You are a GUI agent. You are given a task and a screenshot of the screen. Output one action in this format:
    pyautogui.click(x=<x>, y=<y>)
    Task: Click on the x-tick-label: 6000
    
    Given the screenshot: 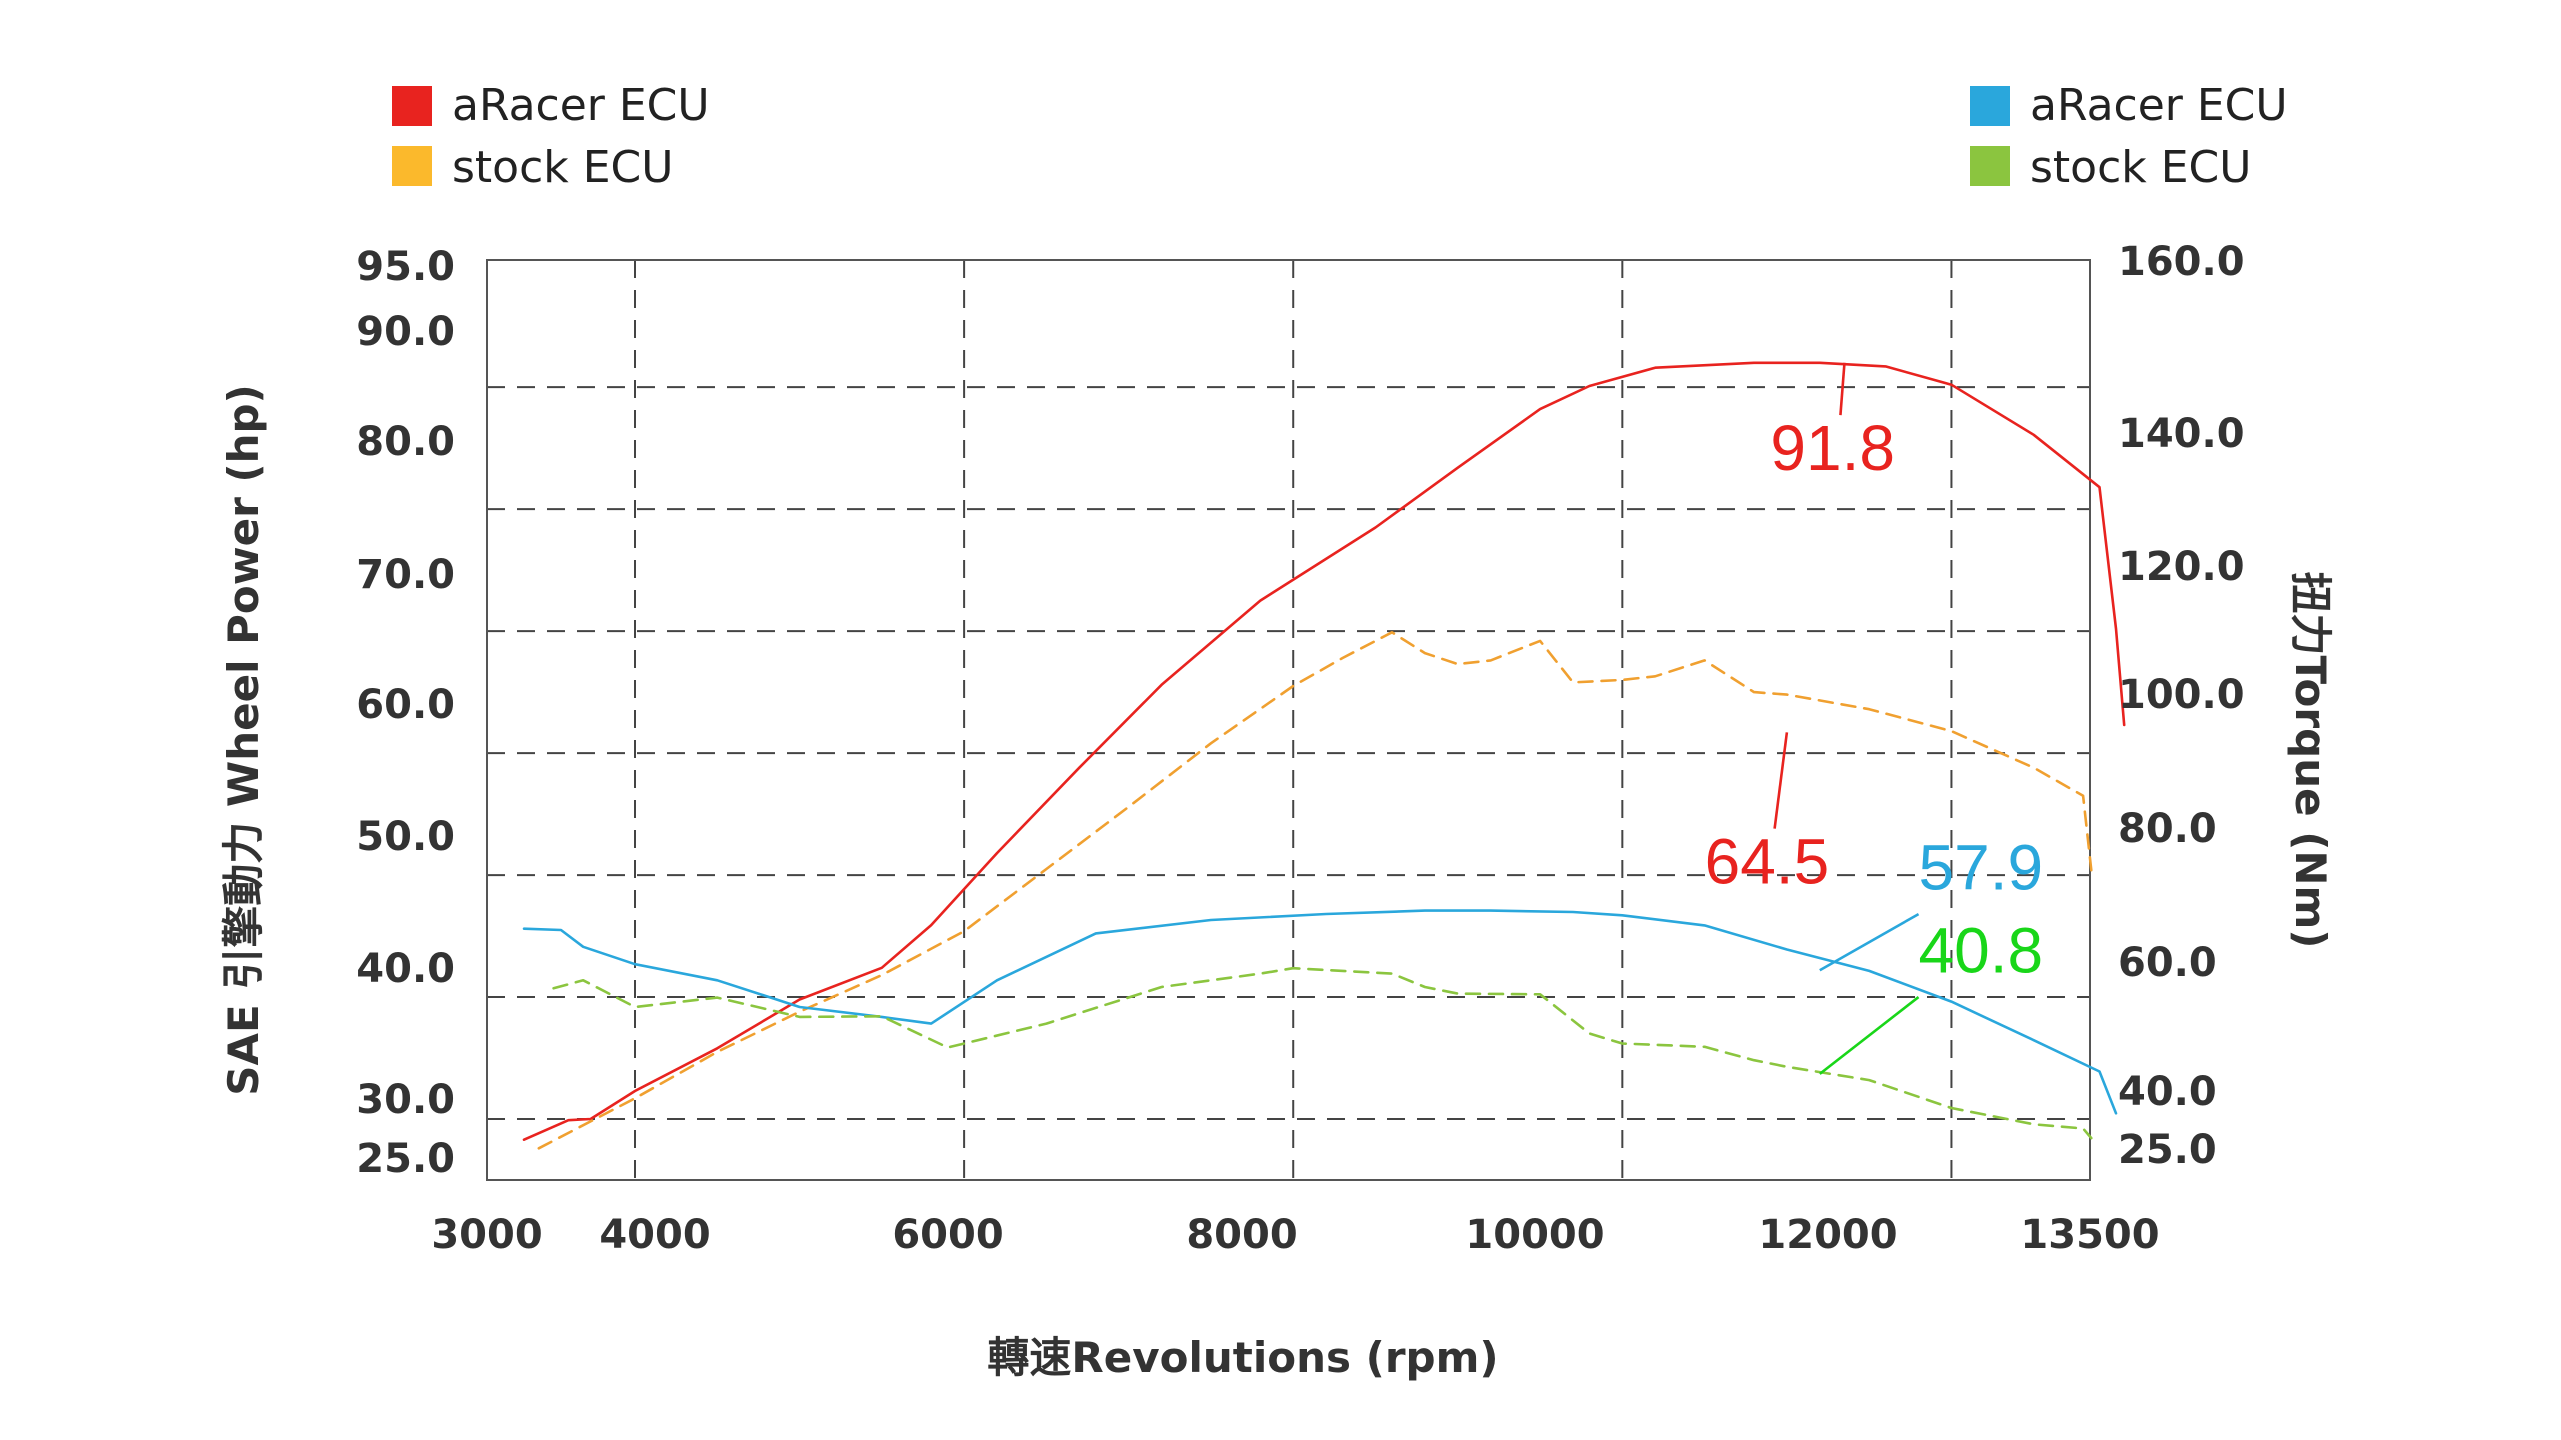 What is the action you would take?
    pyautogui.click(x=947, y=1235)
    